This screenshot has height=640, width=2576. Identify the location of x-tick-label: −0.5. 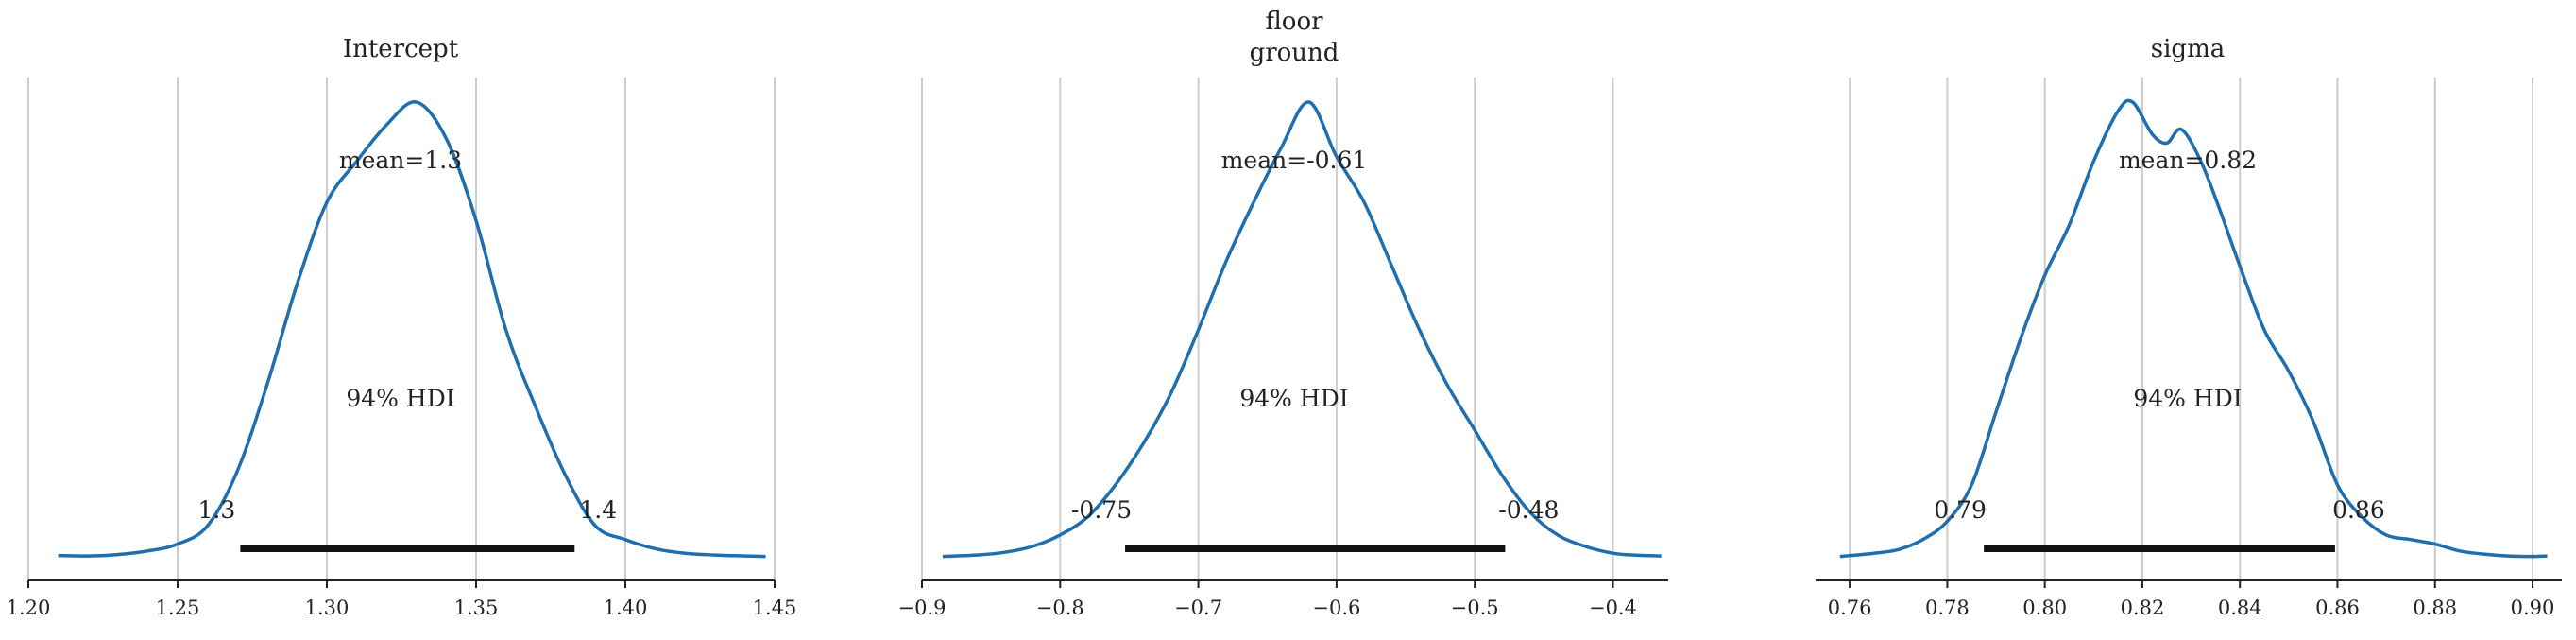
(1475, 608).